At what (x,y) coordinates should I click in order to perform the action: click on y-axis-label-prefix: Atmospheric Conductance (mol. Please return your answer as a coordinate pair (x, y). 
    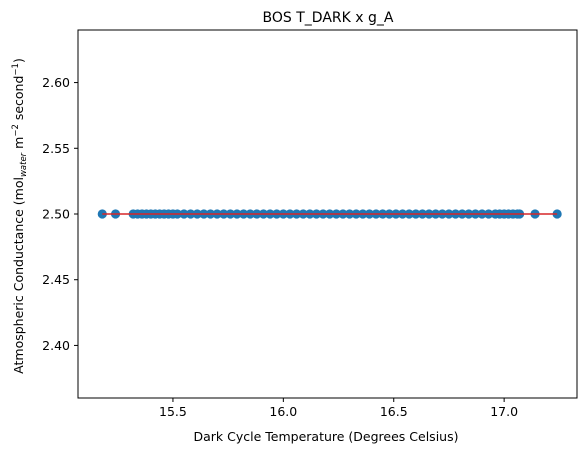
    Looking at the image, I should click on (18, 275).